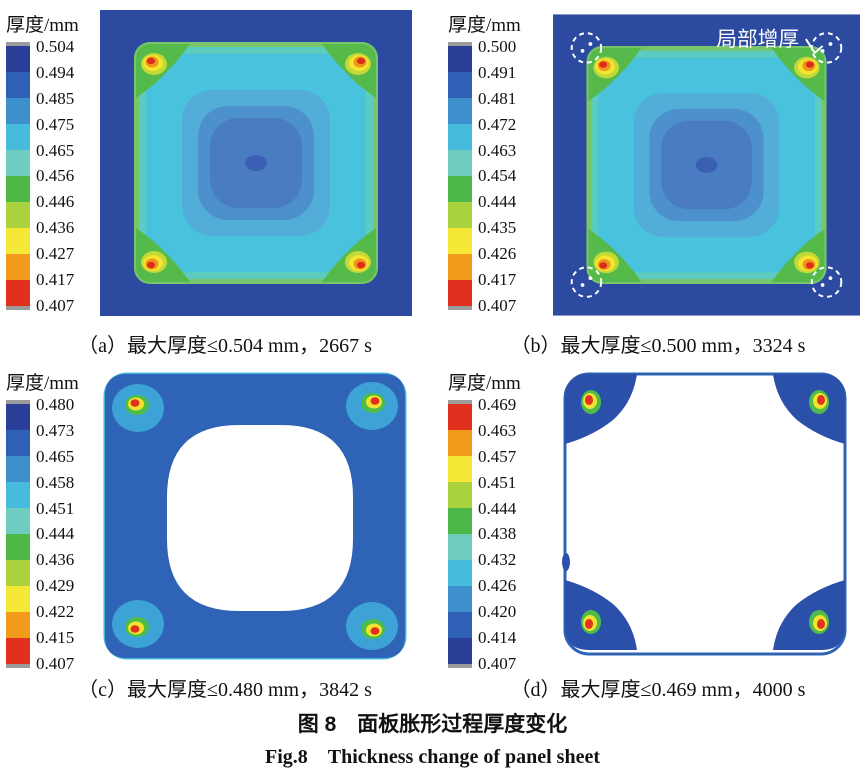 Image resolution: width=865 pixels, height=779 pixels. Describe the element at coordinates (497, 228) in the screenshot. I see `colorbar-tick-label: 0.435` at that location.